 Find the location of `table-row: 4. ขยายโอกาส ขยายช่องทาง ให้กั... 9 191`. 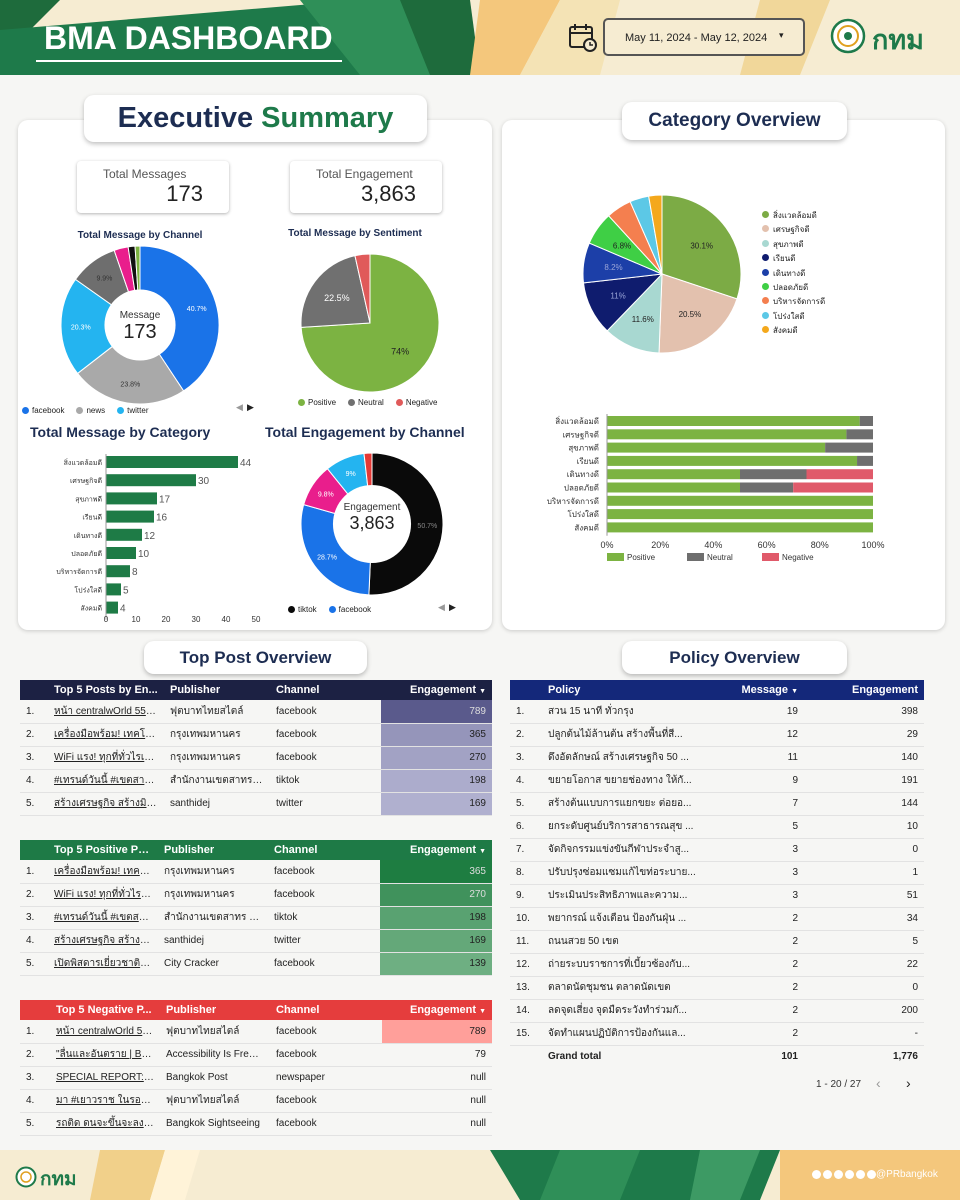

table-row: 4. ขยายโอกาส ขยายช่องทาง ให้กั... 9 191 is located at coordinates (717, 781).